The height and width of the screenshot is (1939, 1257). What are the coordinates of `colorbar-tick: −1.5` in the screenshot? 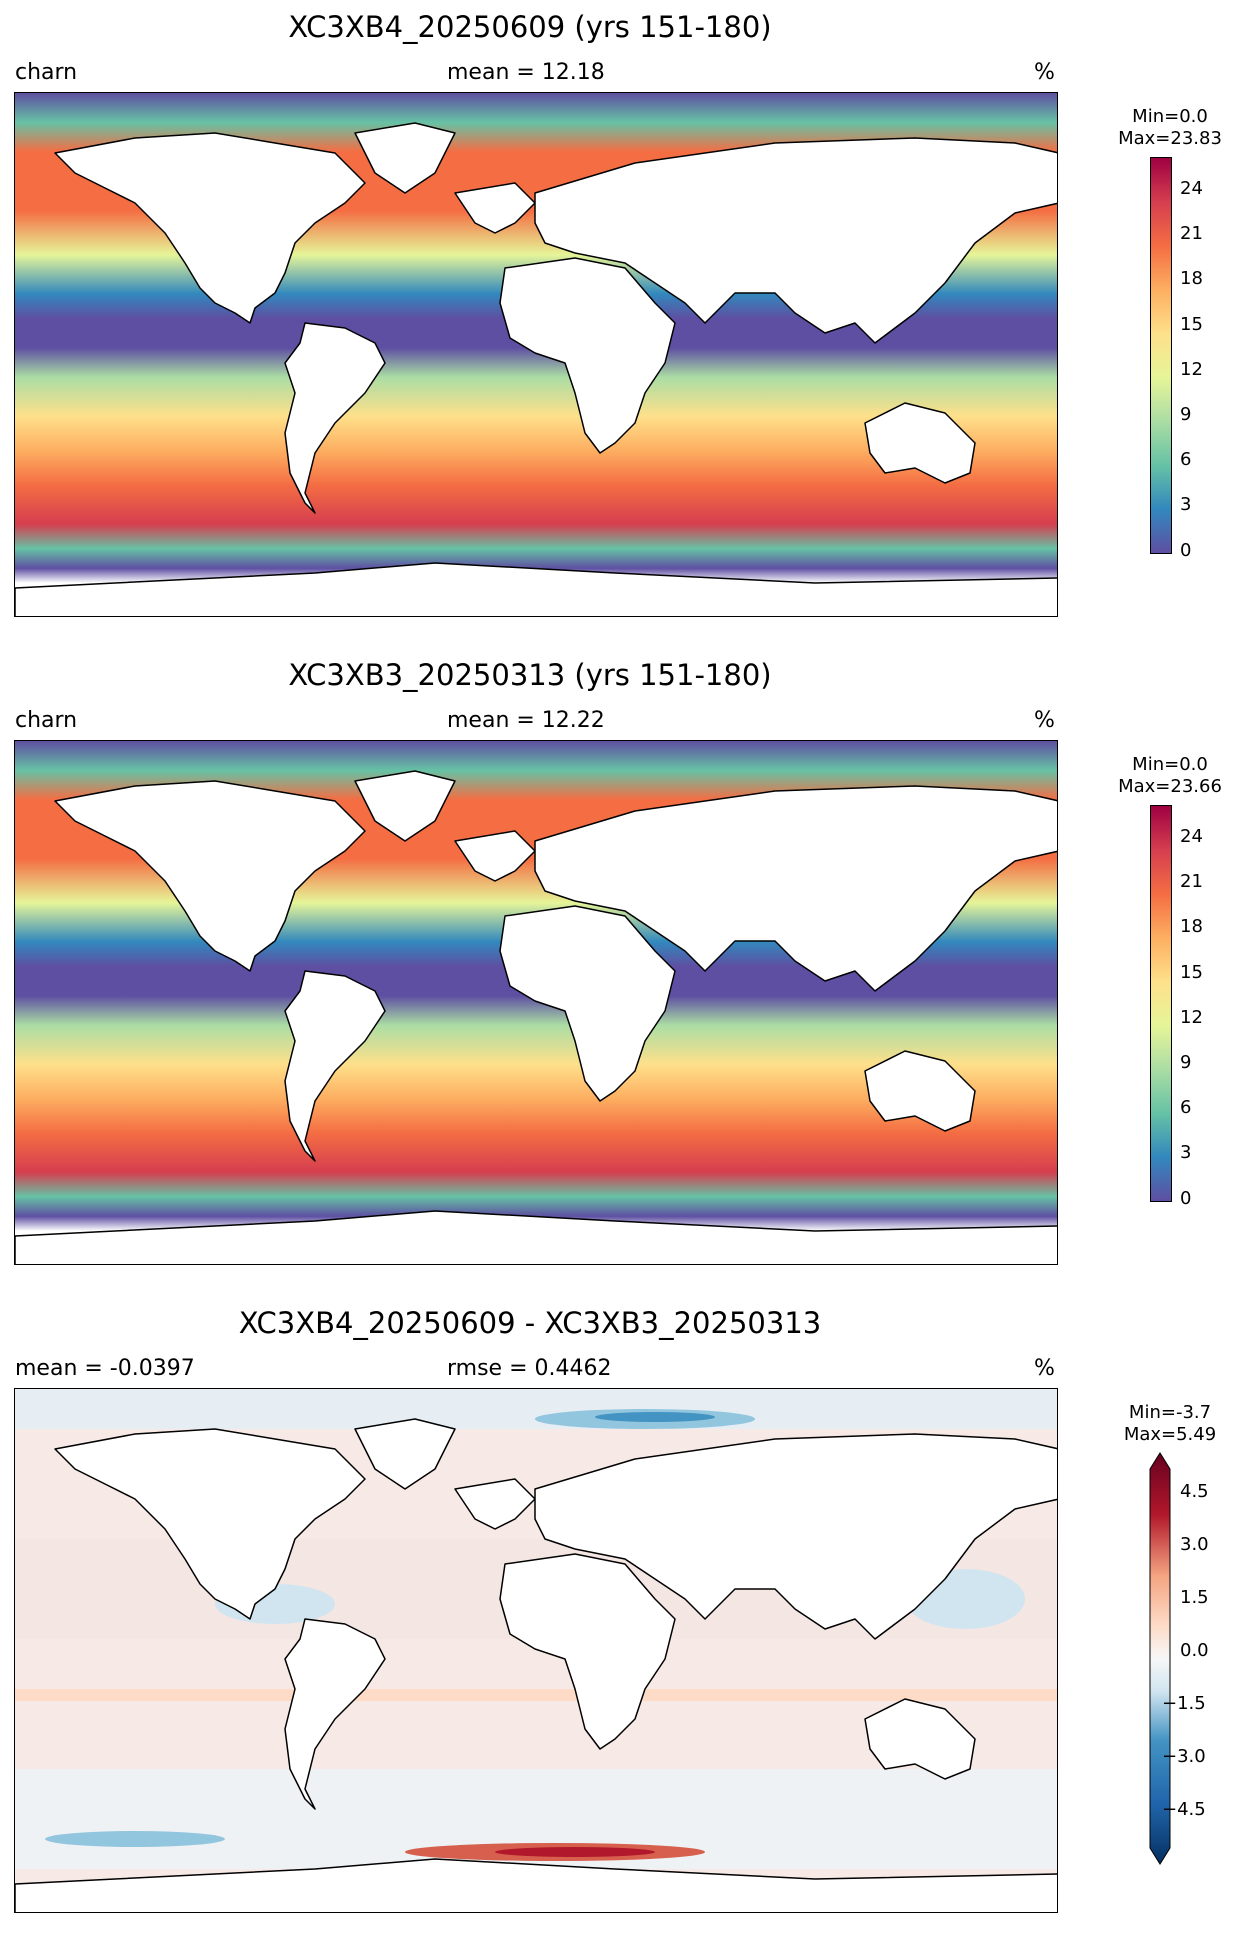 It's located at (1184, 1703).